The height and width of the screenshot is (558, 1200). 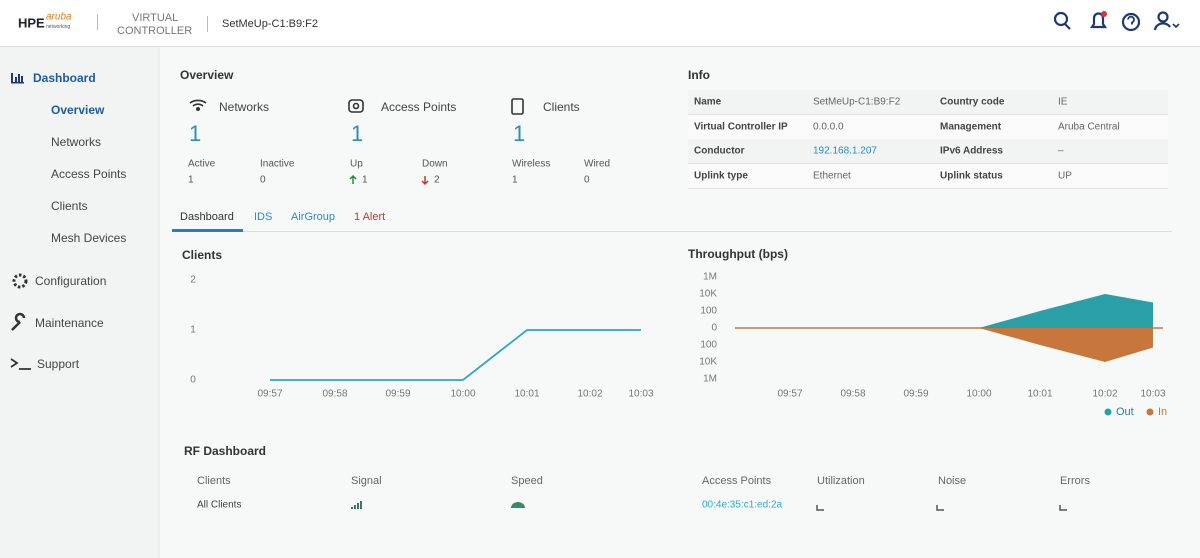 I want to click on info-key: Name, so click(x=708, y=102).